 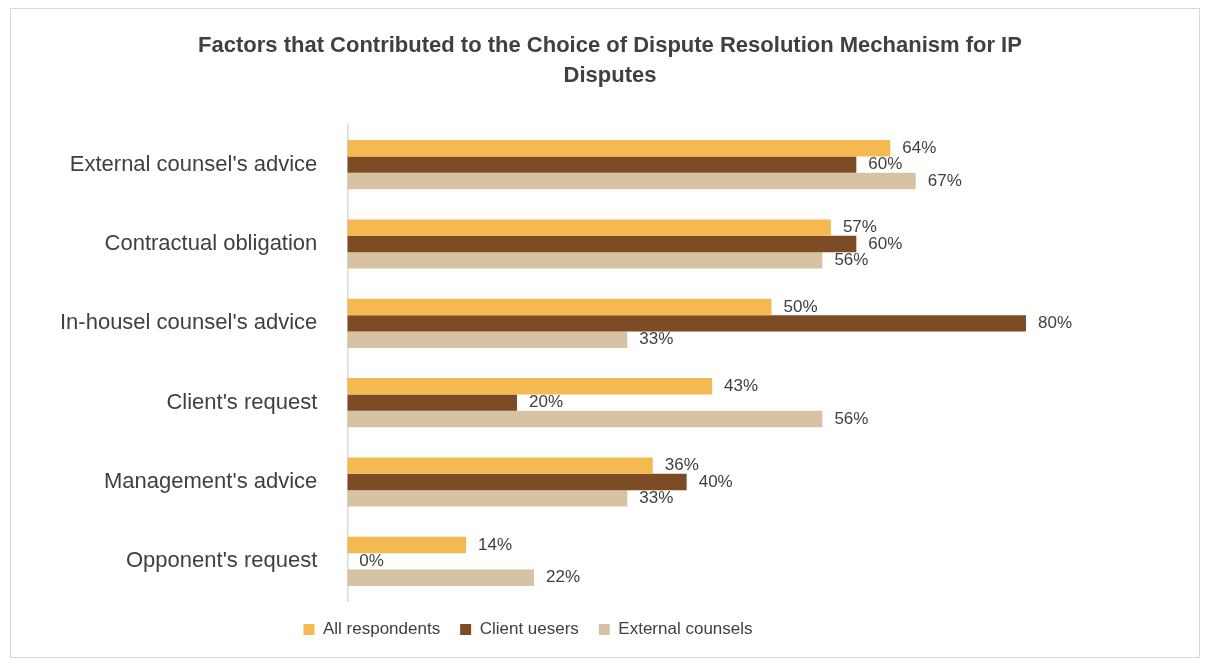 I want to click on legend-label: Client uesers, so click(x=529, y=629).